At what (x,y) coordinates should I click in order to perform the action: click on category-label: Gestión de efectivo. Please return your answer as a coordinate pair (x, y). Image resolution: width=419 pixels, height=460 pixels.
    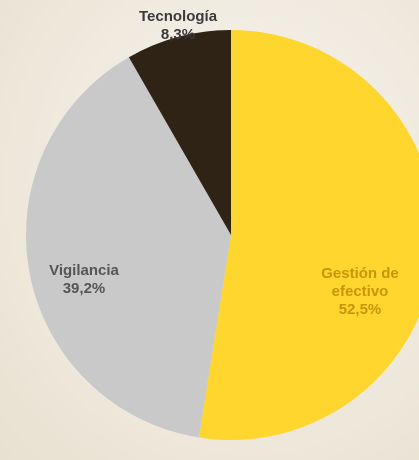
    Looking at the image, I should click on (360, 282).